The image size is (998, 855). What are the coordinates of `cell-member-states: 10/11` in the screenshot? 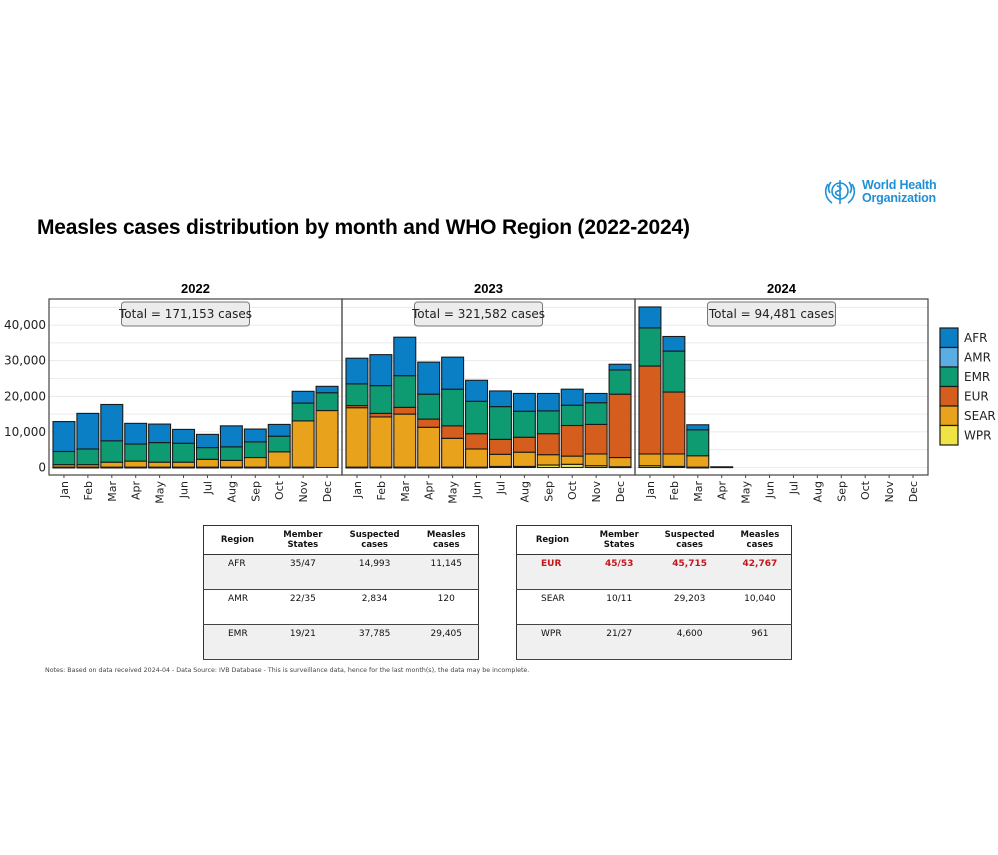 It's located at (619, 607).